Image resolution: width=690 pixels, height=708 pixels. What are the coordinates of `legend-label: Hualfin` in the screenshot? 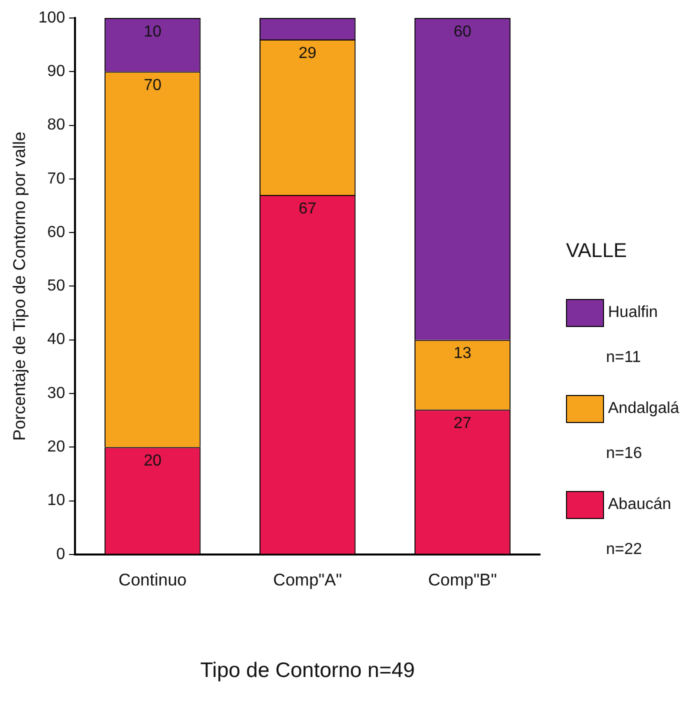 It's located at (633, 313).